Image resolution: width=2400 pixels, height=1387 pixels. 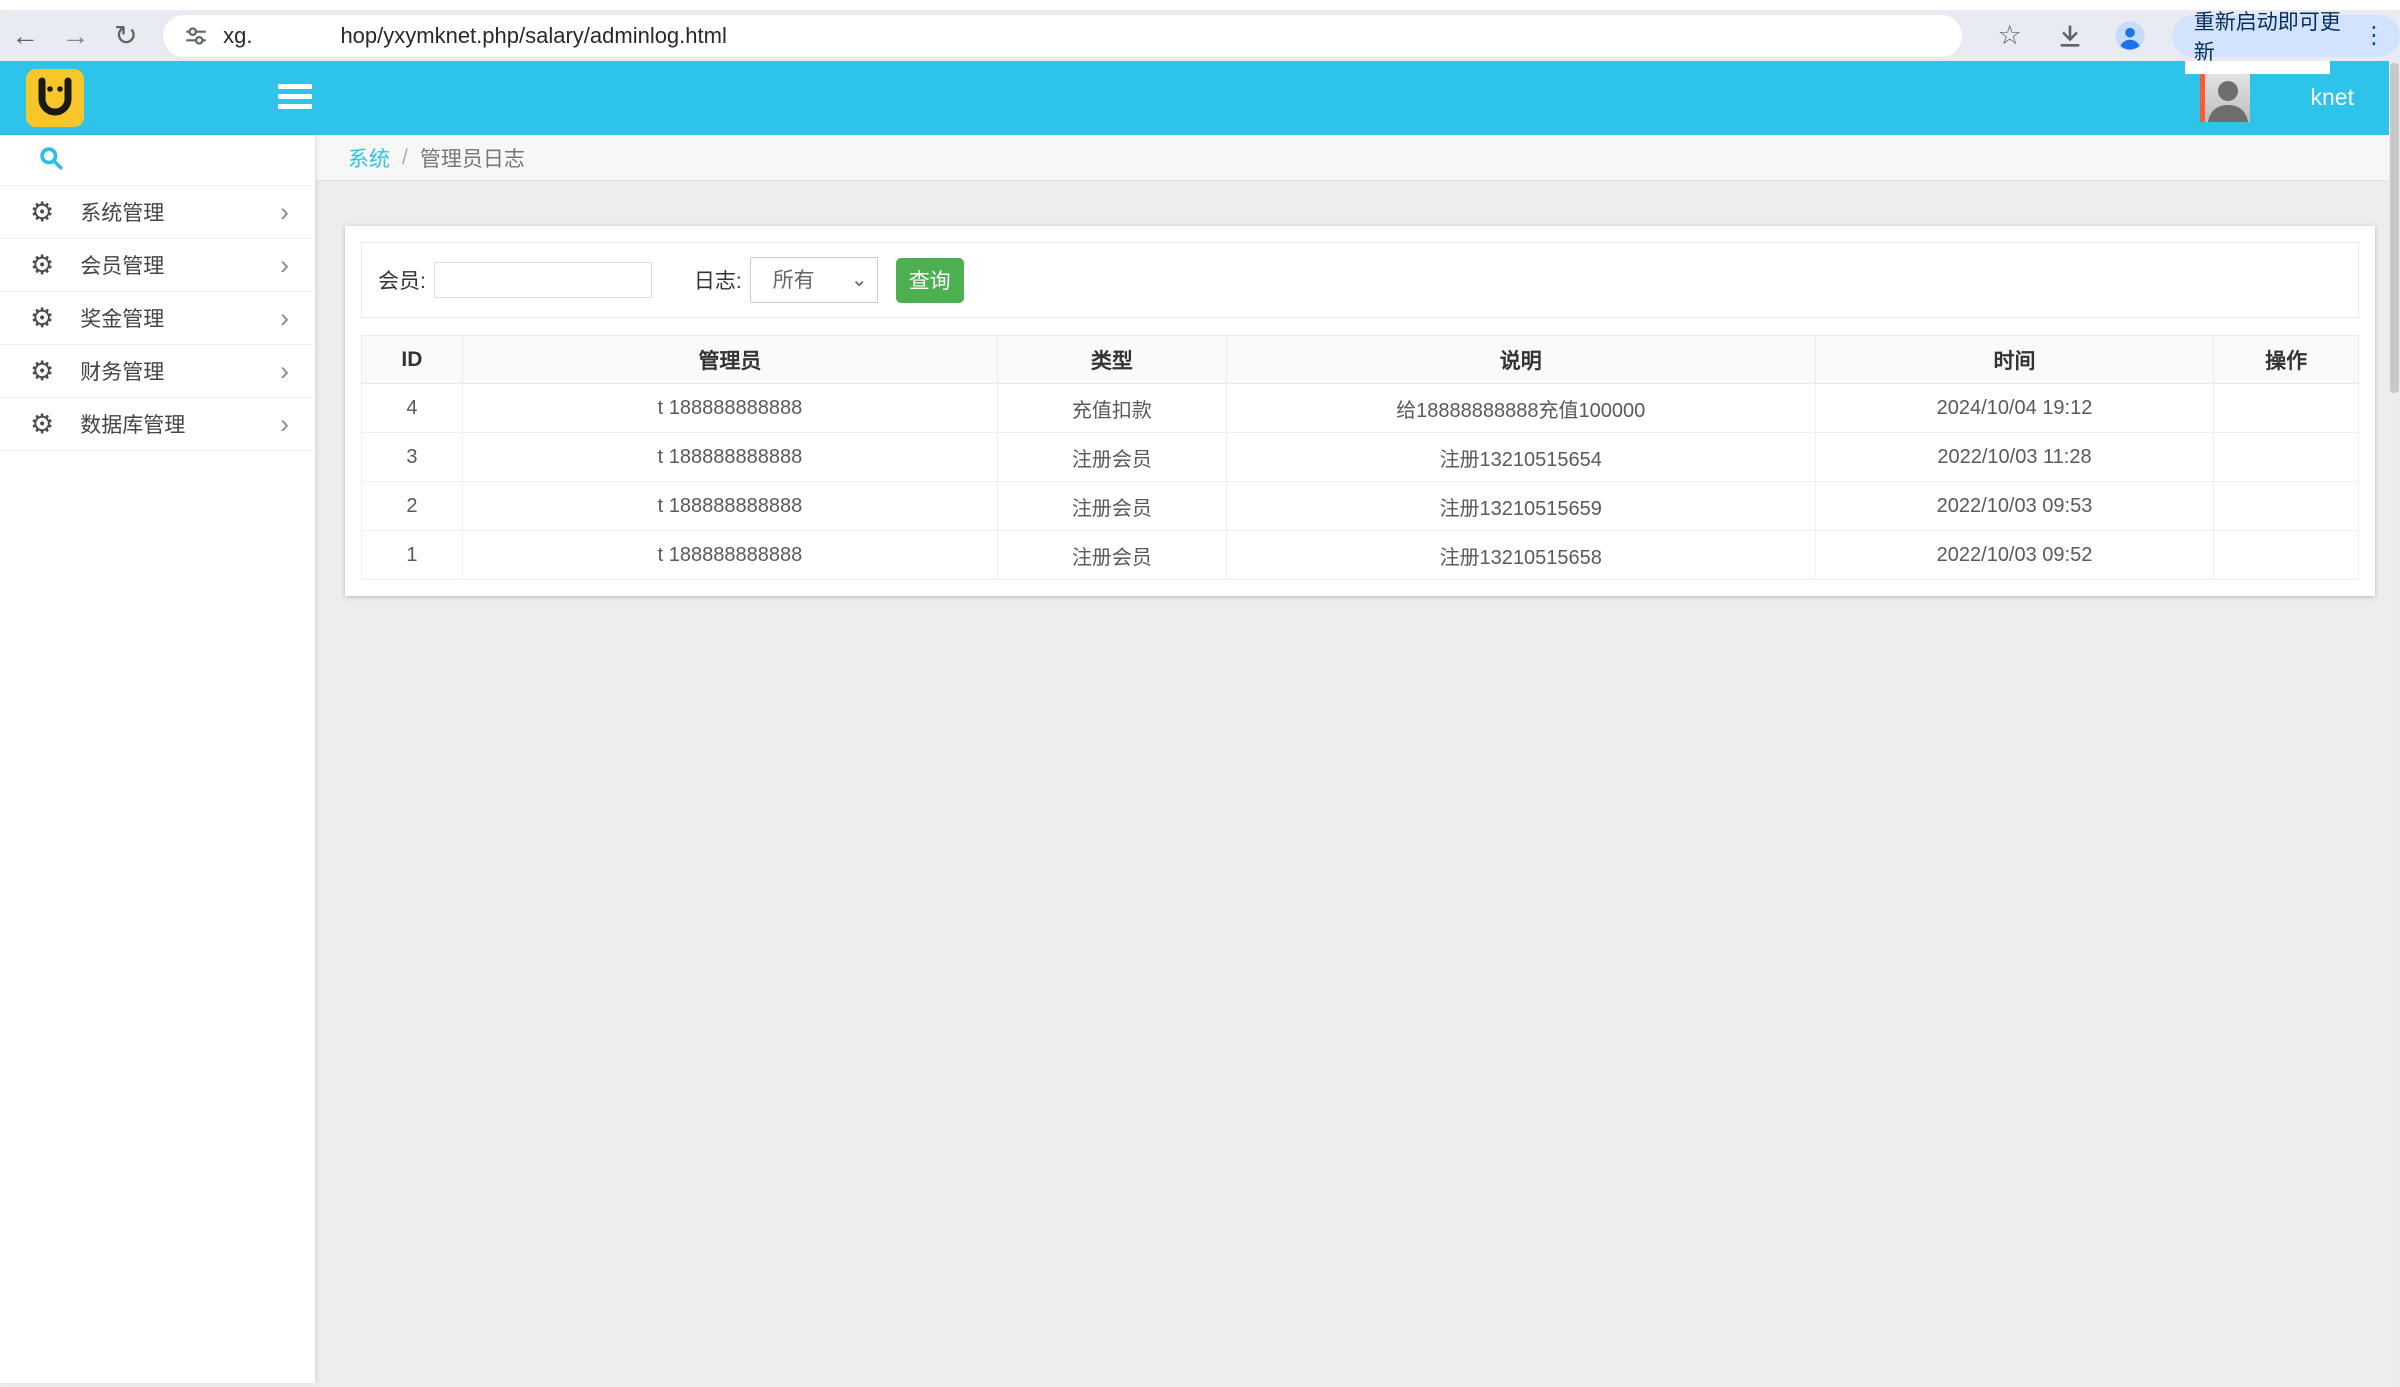 What do you see at coordinates (2014, 555) in the screenshot?
I see `cell-time: 2022/10/03 09:52` at bounding box center [2014, 555].